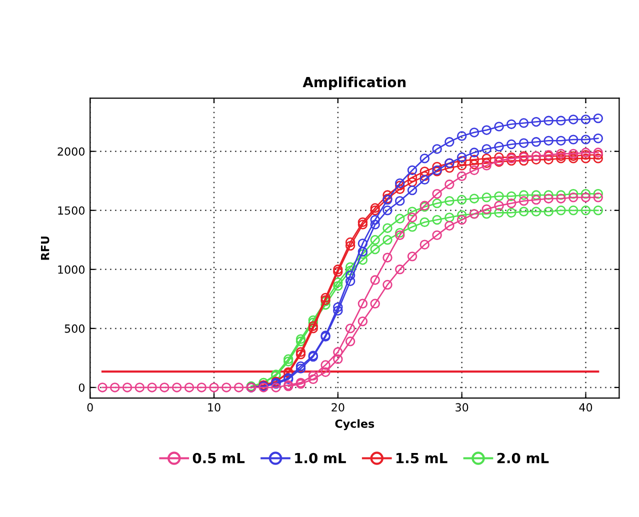 The height and width of the screenshot is (517, 639). What do you see at coordinates (585, 407) in the screenshot?
I see `x-tick-label: 40` at bounding box center [585, 407].